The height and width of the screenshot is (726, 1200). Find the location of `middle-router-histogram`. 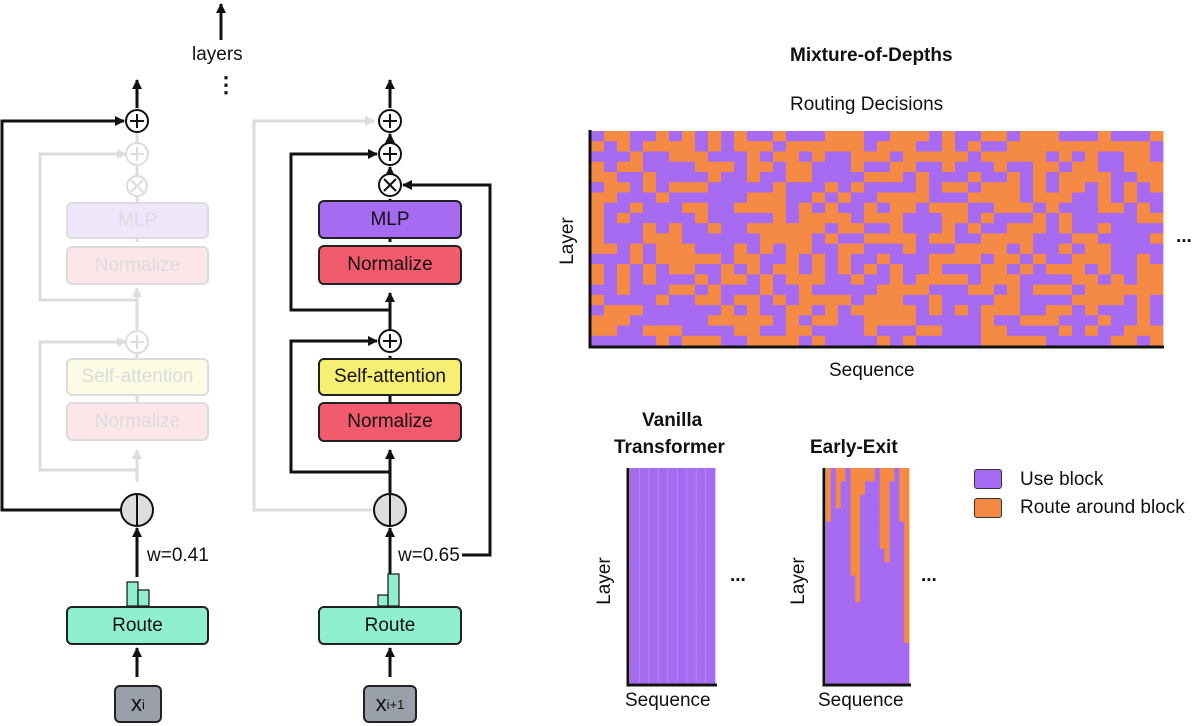

middle-router-histogram is located at coordinates (388, 590).